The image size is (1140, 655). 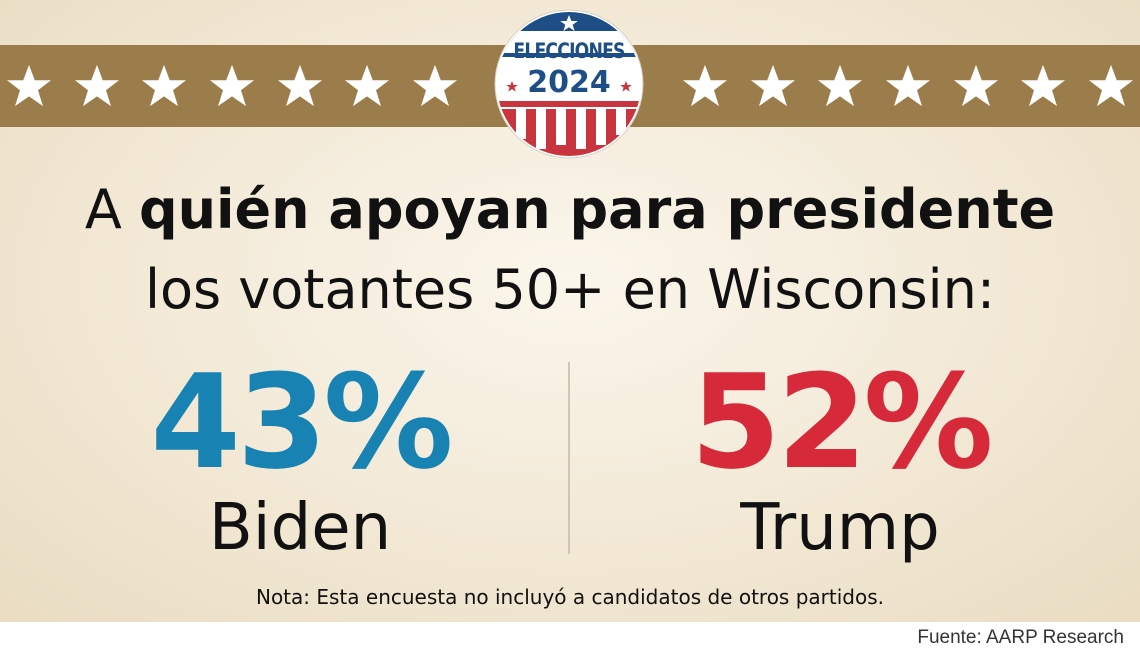 What do you see at coordinates (300, 528) in the screenshot?
I see `candidate-name: Biden` at bounding box center [300, 528].